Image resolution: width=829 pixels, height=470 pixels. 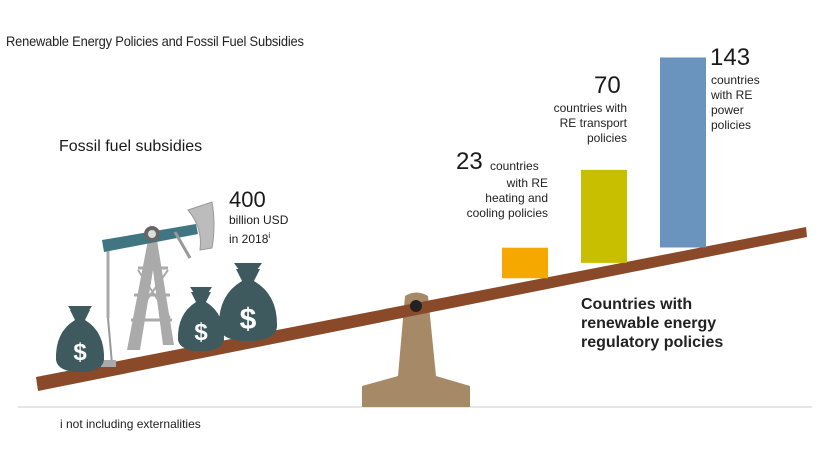 What do you see at coordinates (507, 198) in the screenshot?
I see `heating-bar-desc: with RE heating and cooling policies` at bounding box center [507, 198].